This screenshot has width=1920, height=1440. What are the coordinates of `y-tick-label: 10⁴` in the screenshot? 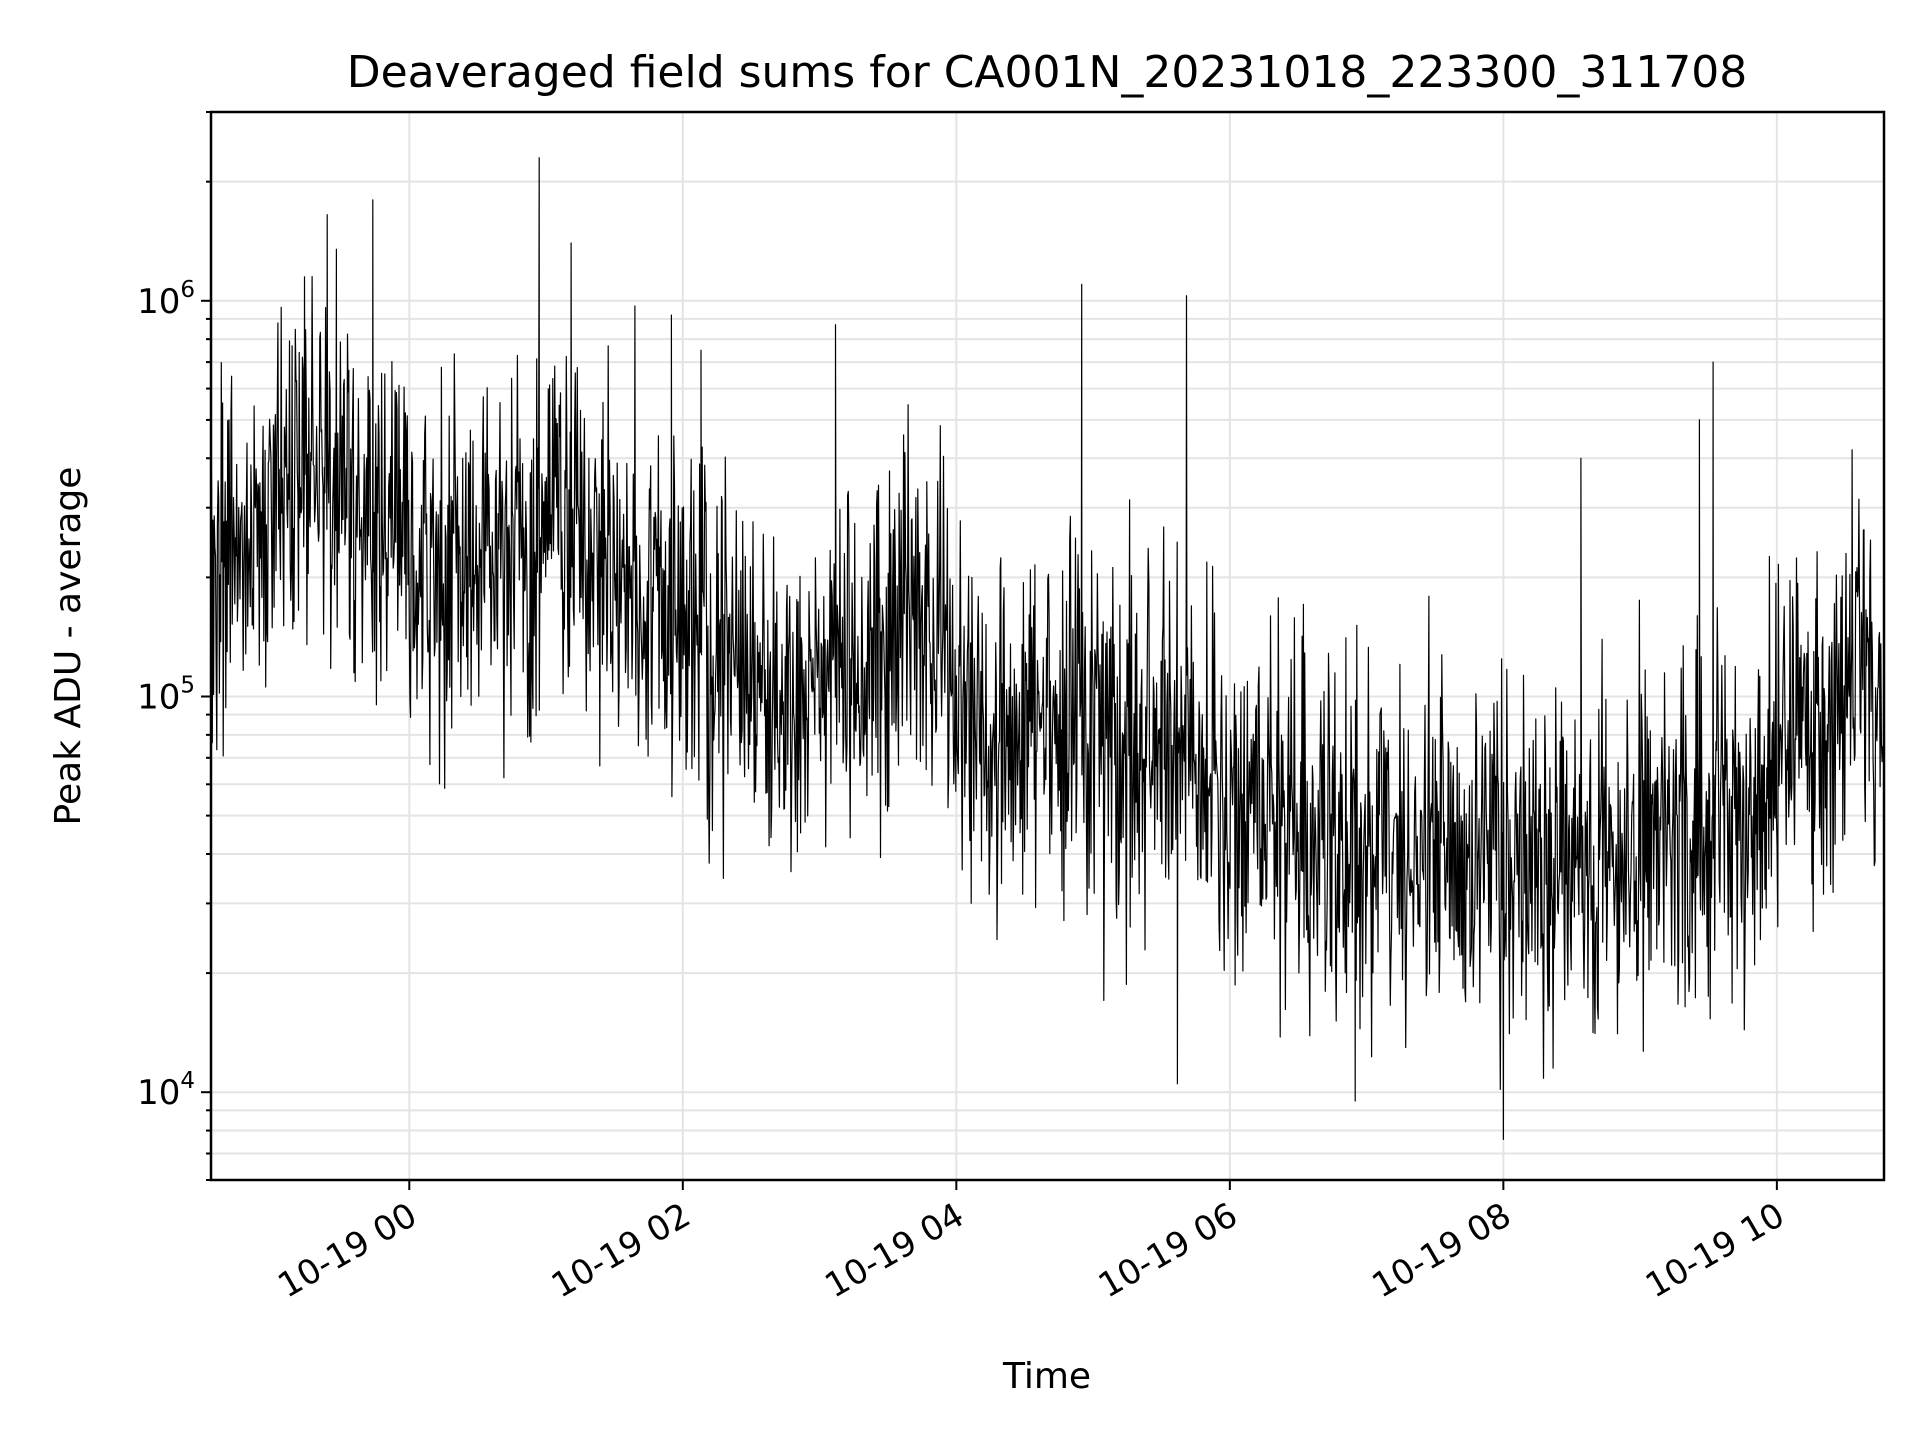 It's located at (166, 1090).